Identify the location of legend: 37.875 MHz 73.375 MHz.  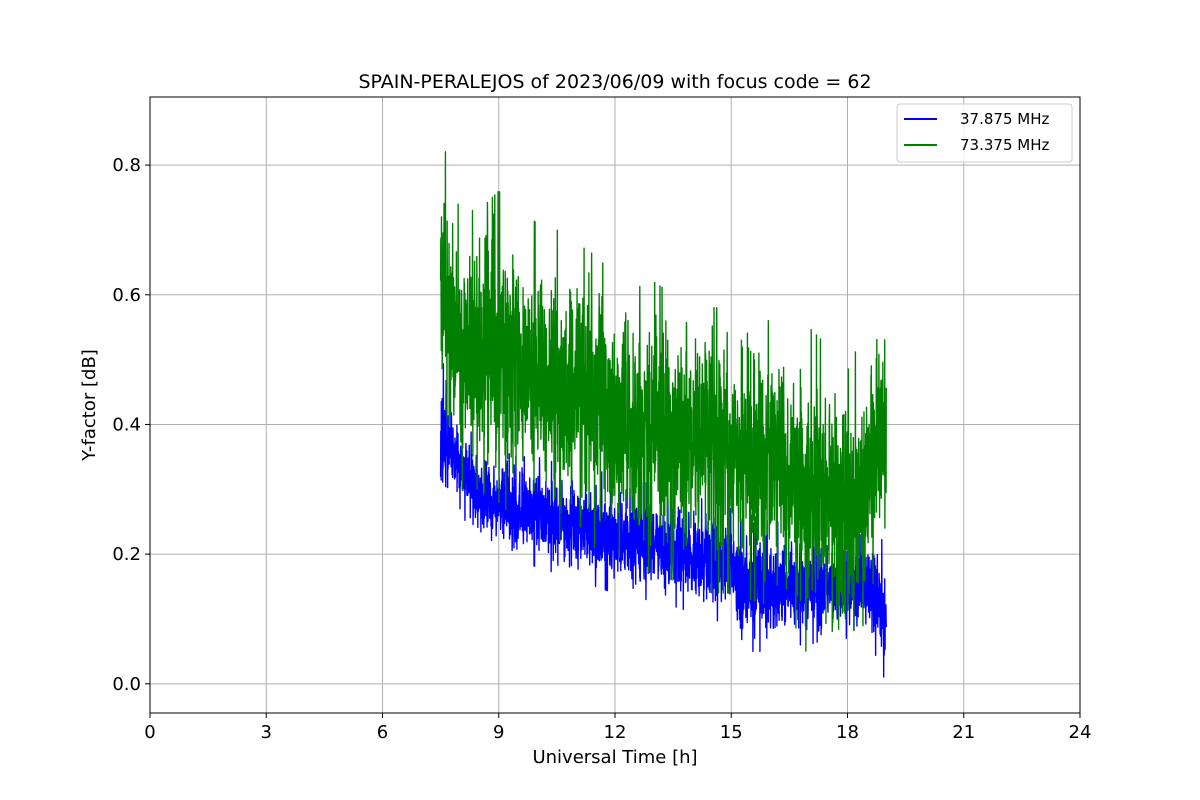
(984, 133).